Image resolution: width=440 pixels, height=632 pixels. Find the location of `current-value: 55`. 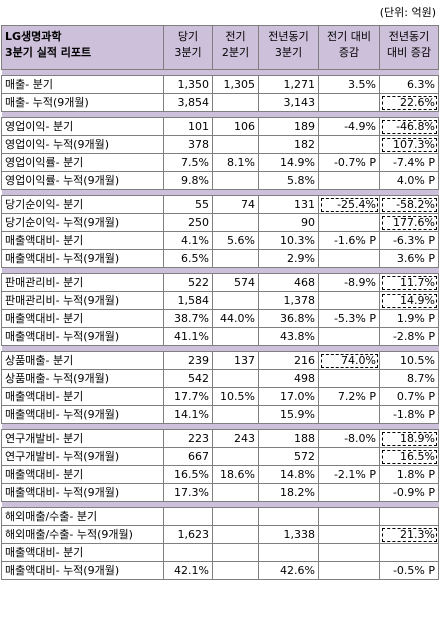

current-value: 55 is located at coordinates (188, 204).